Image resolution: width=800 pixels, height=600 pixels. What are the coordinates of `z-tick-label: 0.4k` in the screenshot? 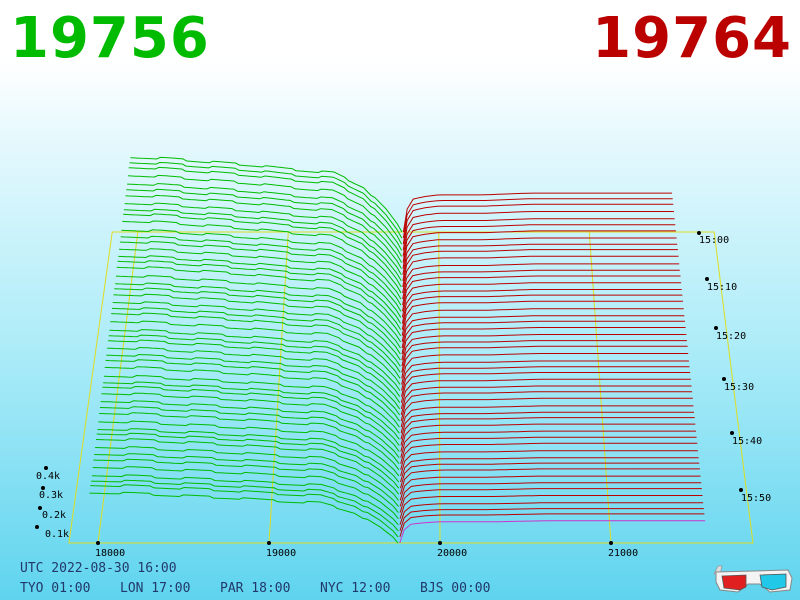 It's located at (48, 476).